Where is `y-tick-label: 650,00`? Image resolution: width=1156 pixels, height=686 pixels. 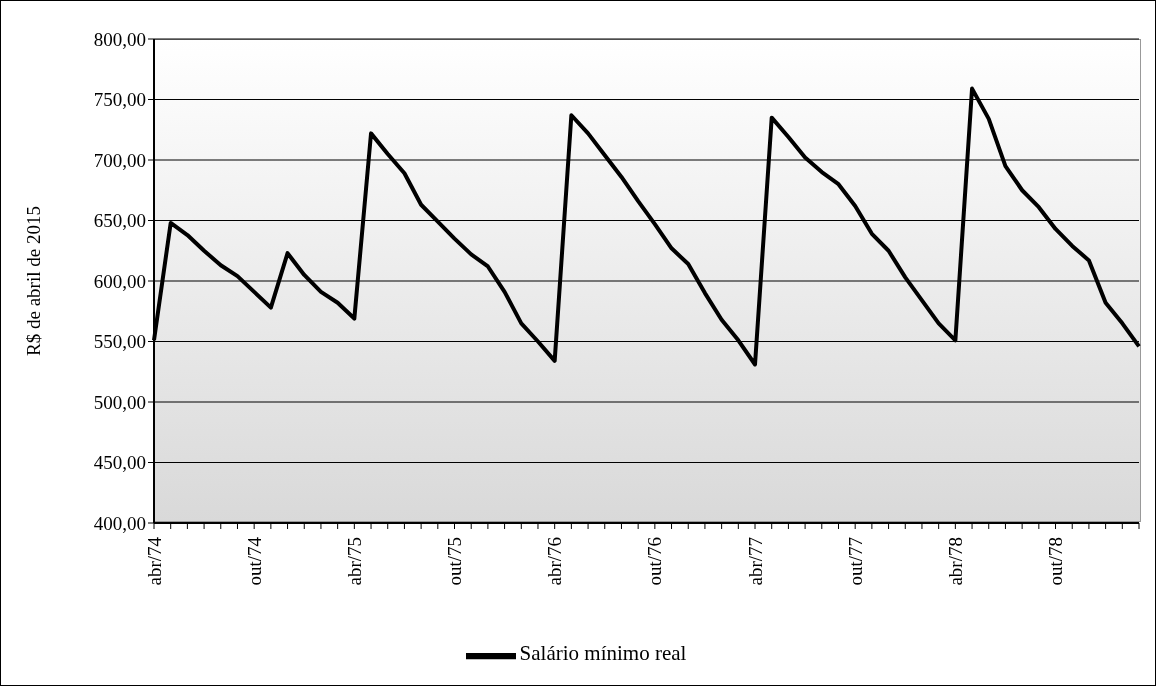
y-tick-label: 650,00 is located at coordinates (119, 221).